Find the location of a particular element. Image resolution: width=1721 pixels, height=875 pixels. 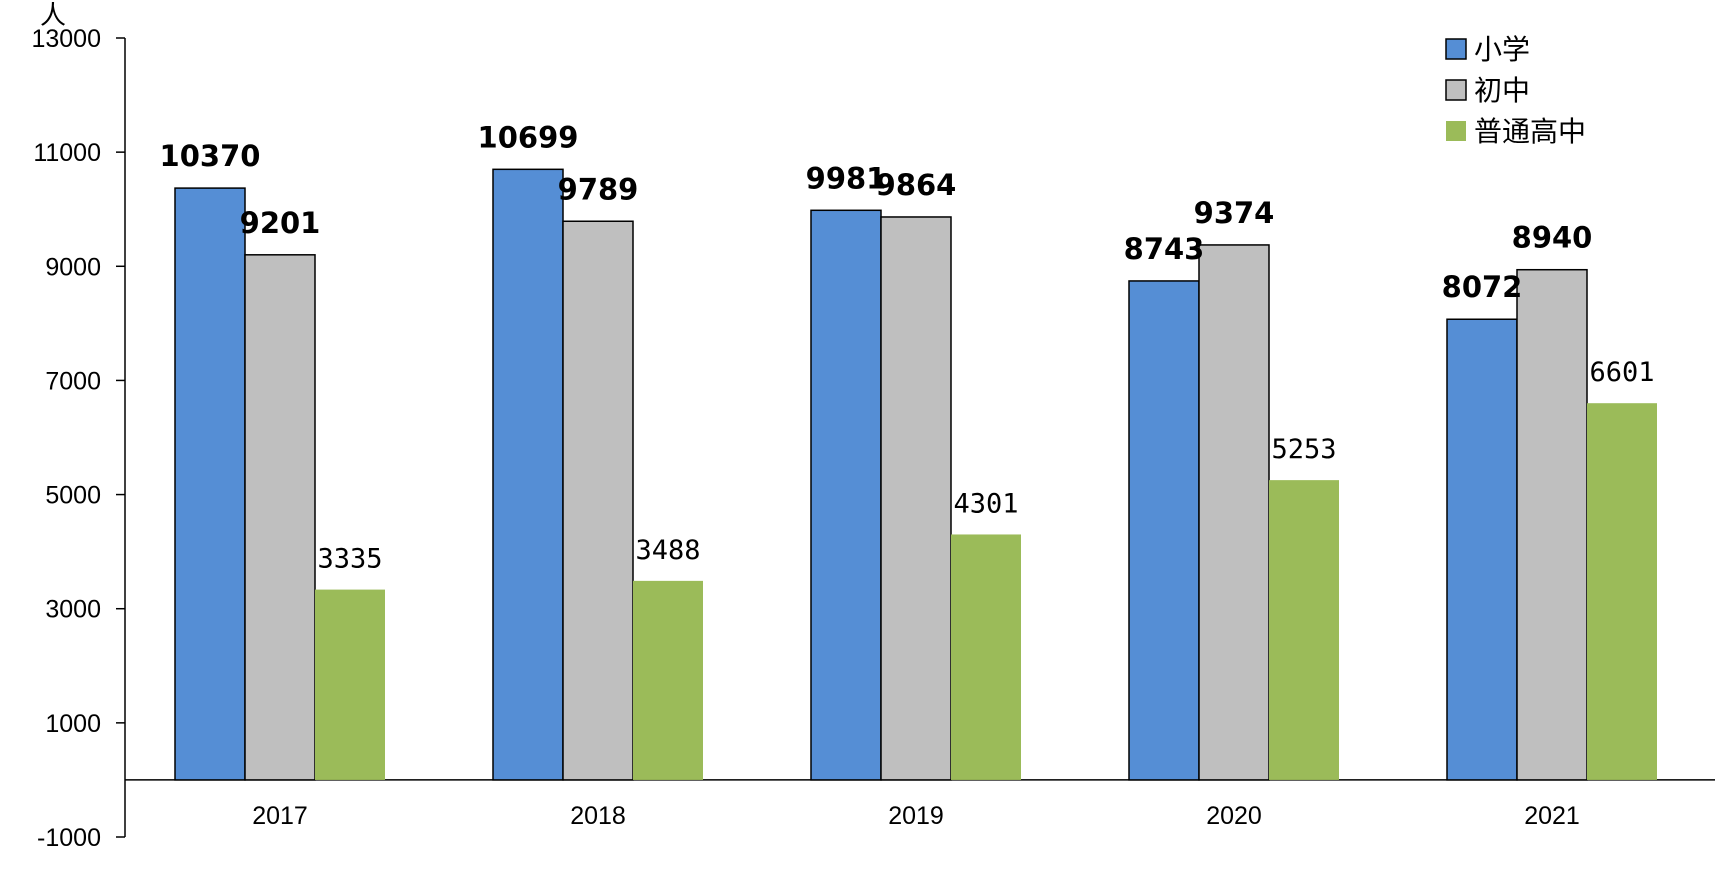

bar-primary-2017 is located at coordinates (210, 484).